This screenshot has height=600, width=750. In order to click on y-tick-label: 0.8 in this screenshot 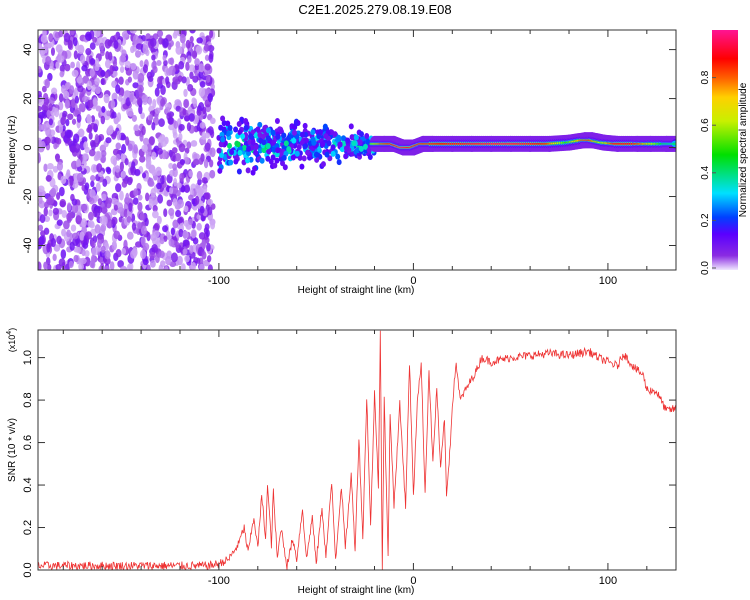, I will do `click(28, 399)`.